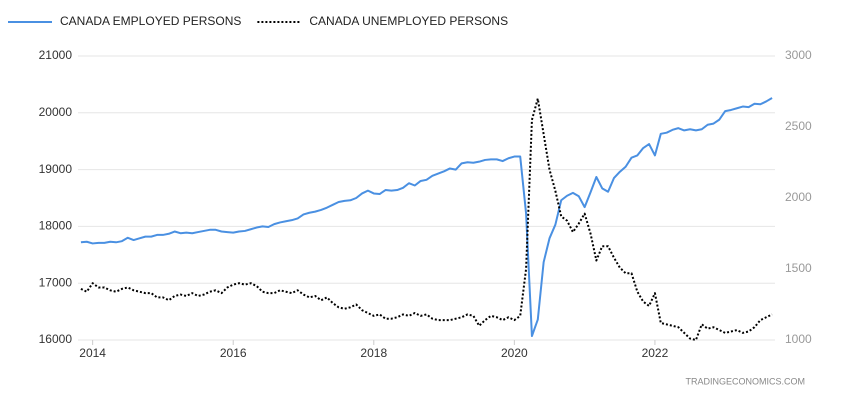  Describe the element at coordinates (514, 353) in the screenshot. I see `x-tick-label: 2020` at that location.